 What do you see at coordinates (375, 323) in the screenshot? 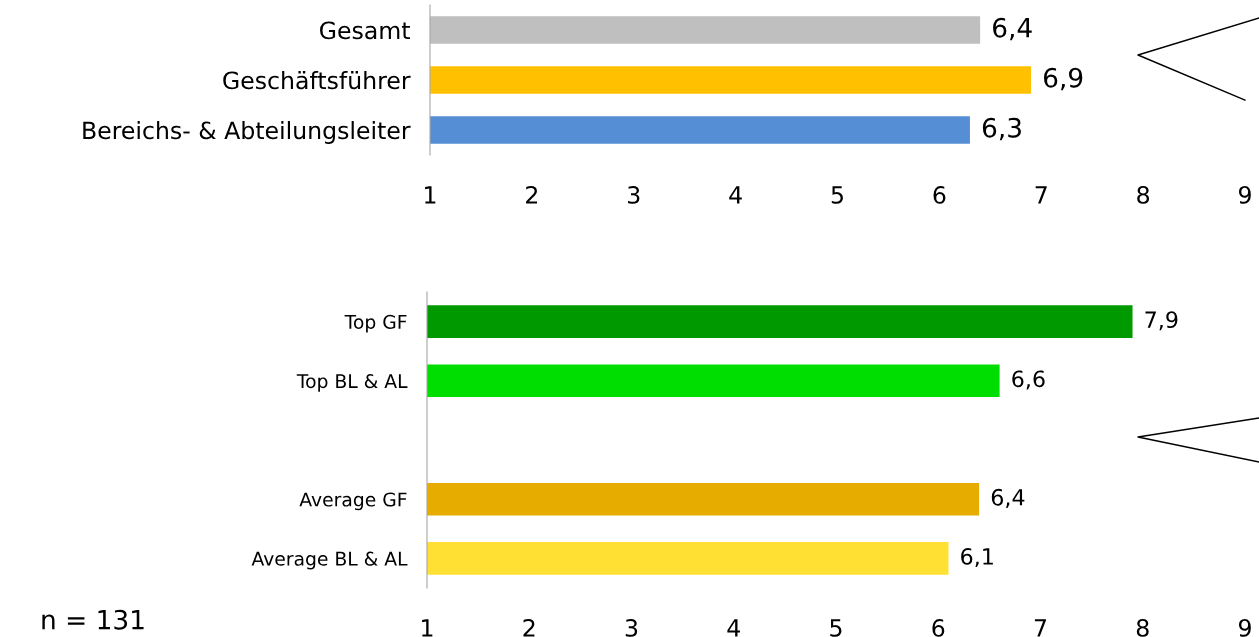
I see `y-tick-label: Top GF` at bounding box center [375, 323].